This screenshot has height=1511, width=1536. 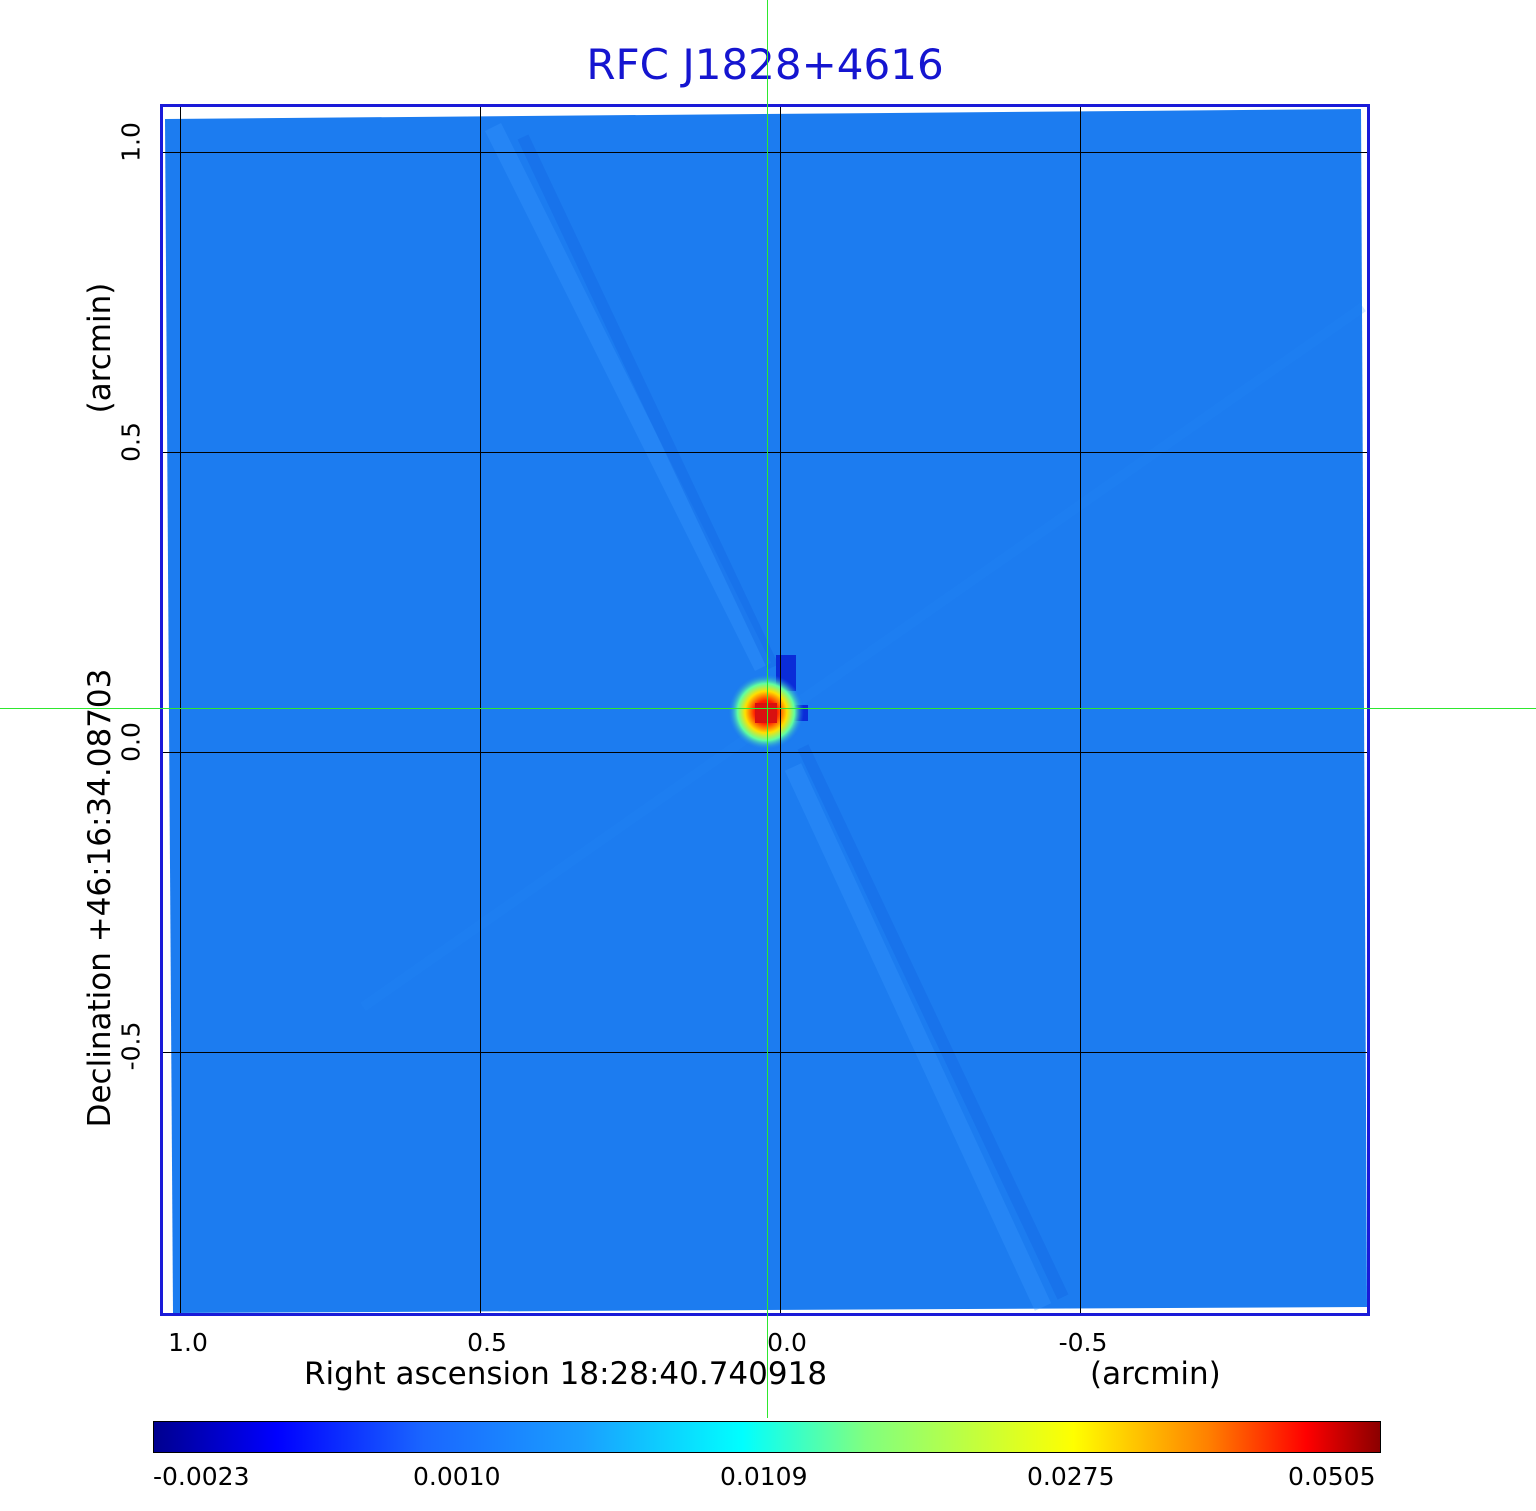 What do you see at coordinates (457, 1476) in the screenshot?
I see `colorbar-tick-label: 0.0010` at bounding box center [457, 1476].